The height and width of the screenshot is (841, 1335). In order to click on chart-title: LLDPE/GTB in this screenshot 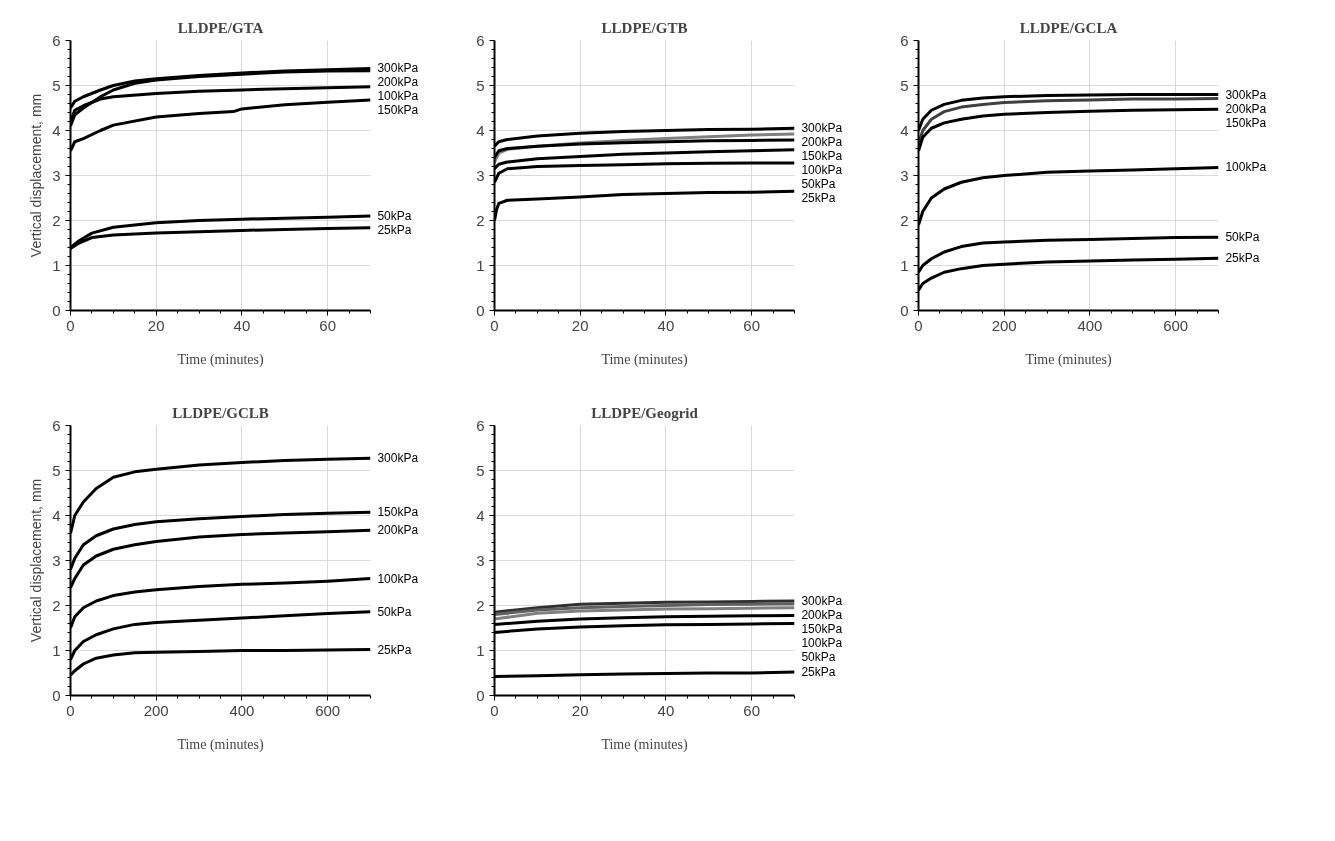, I will do `click(644, 27)`.